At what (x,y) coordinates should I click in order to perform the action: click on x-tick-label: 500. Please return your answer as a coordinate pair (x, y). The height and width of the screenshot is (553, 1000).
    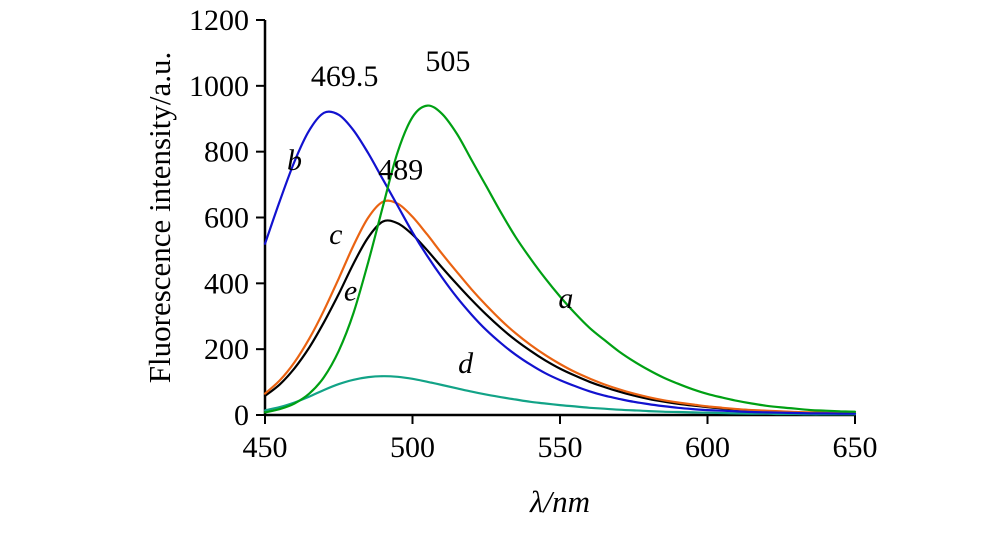
    Looking at the image, I should click on (412, 447).